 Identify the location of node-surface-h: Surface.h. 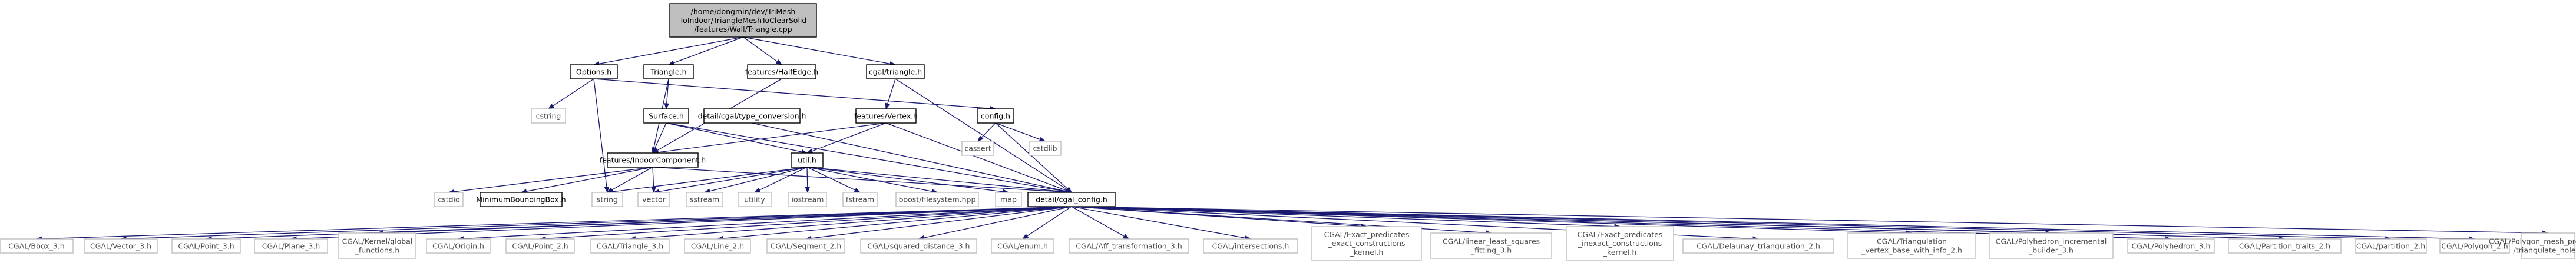
(666, 116).